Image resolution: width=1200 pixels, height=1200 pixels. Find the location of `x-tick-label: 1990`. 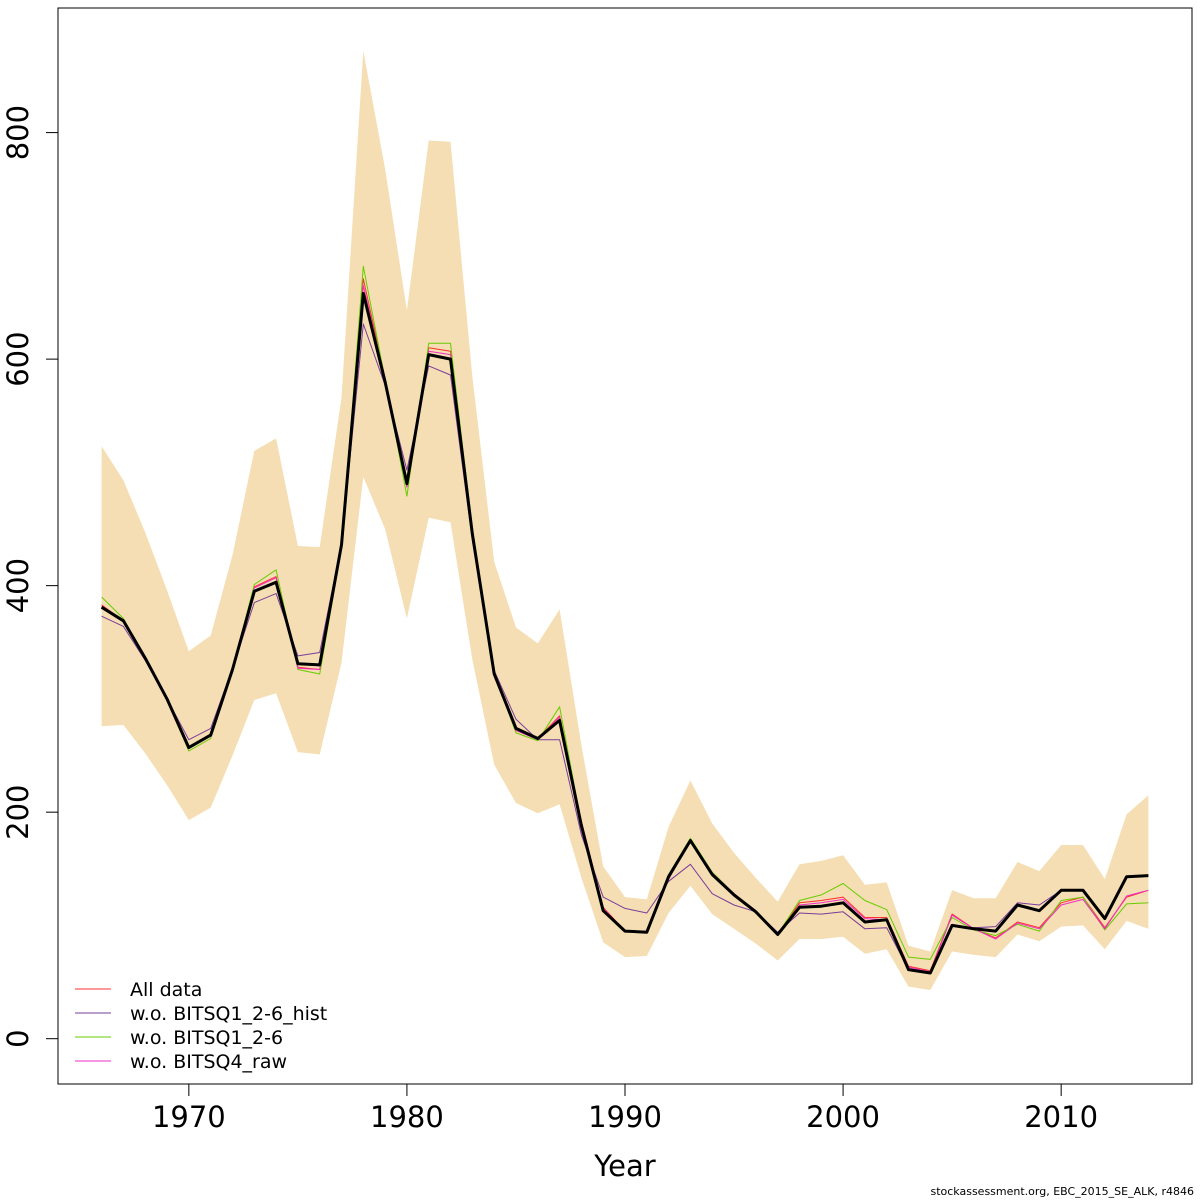

x-tick-label: 1990 is located at coordinates (625, 1117).